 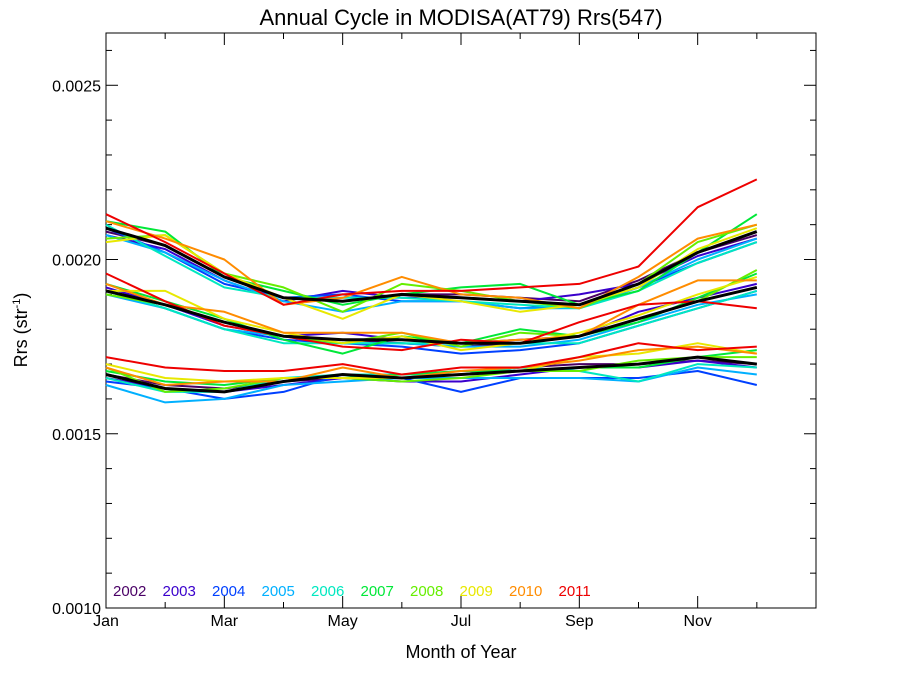 I want to click on y-tick-label: 0.0015, so click(x=76, y=435).